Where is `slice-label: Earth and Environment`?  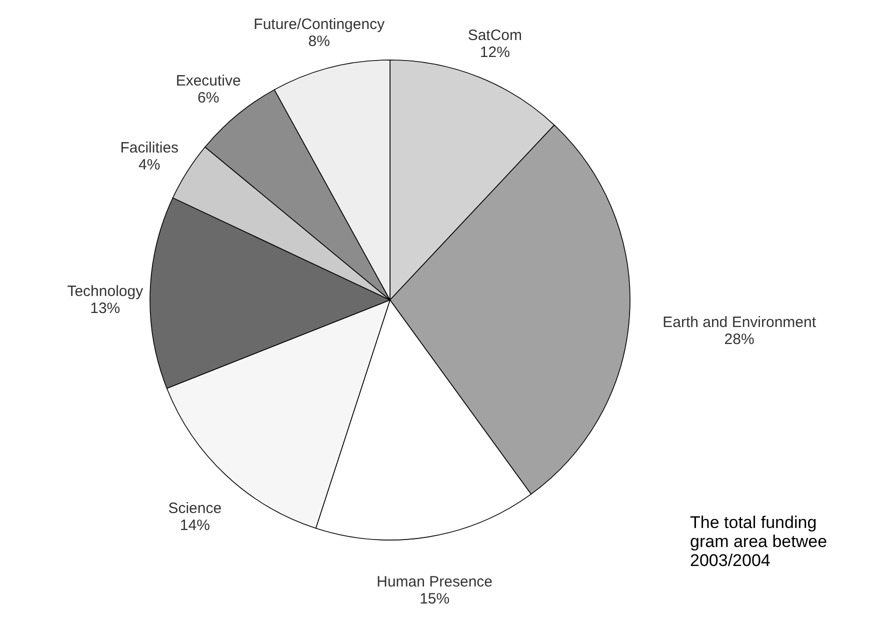 slice-label: Earth and Environment is located at coordinates (739, 322).